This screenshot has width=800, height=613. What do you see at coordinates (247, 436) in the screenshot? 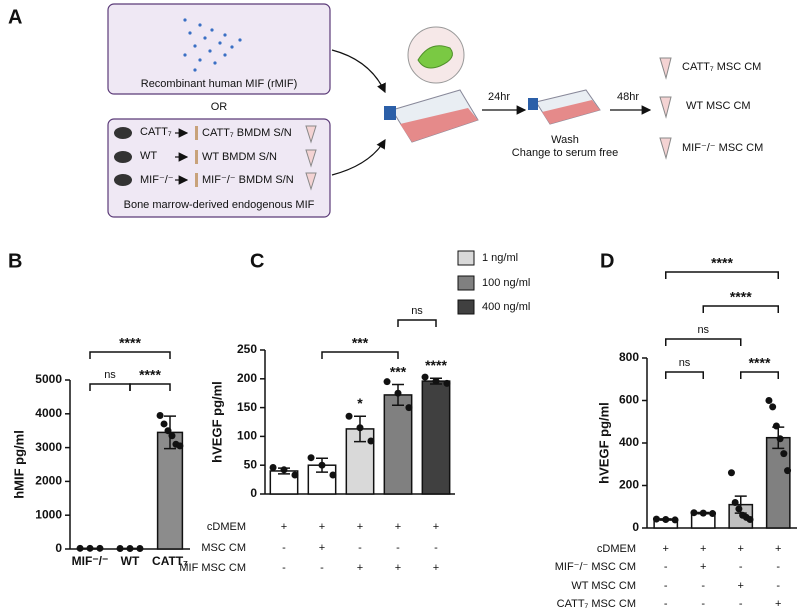
I see `y-tick-label: 100` at bounding box center [247, 436].